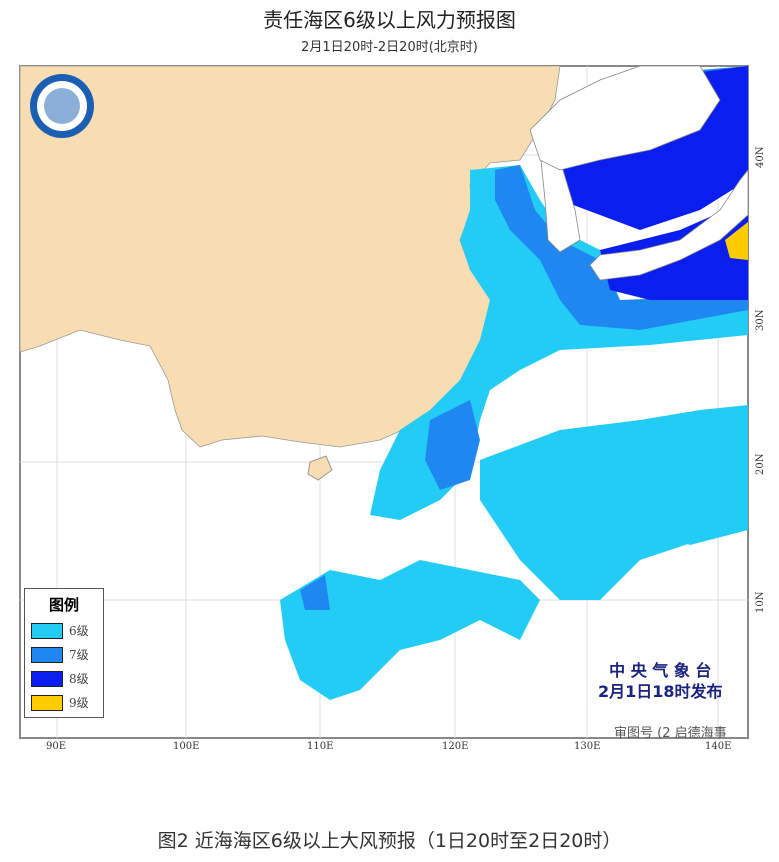  Describe the element at coordinates (186, 746) in the screenshot. I see `x-label: 100E` at that location.